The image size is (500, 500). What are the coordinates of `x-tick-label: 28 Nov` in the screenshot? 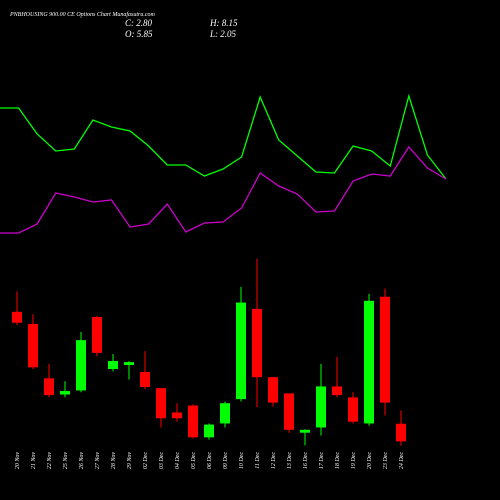 It's located at (114, 461).